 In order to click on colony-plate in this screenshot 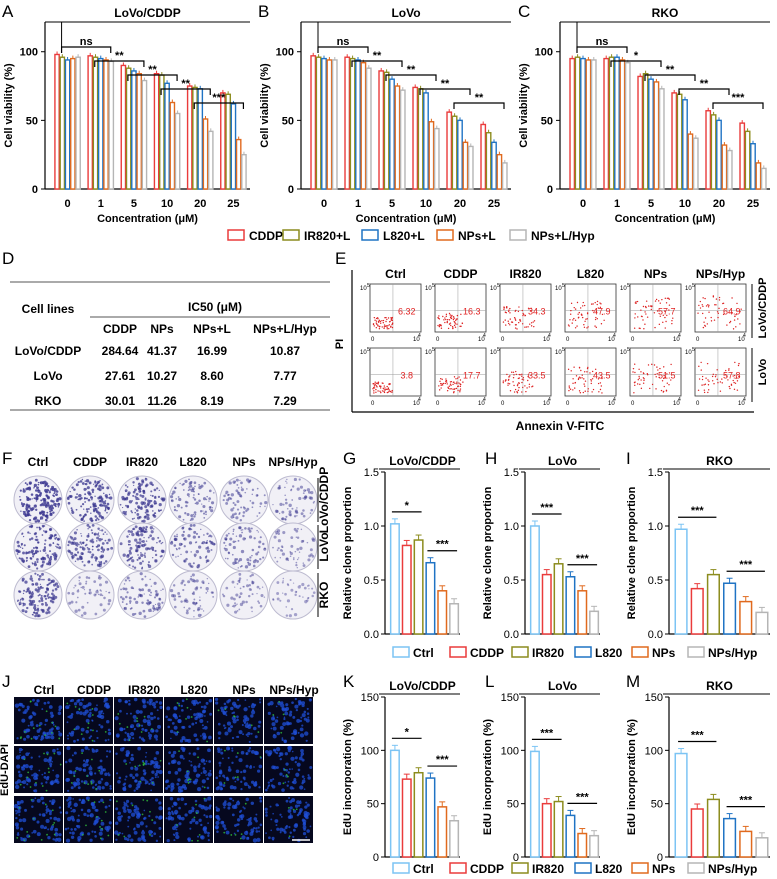, I will do `click(90, 500)`.